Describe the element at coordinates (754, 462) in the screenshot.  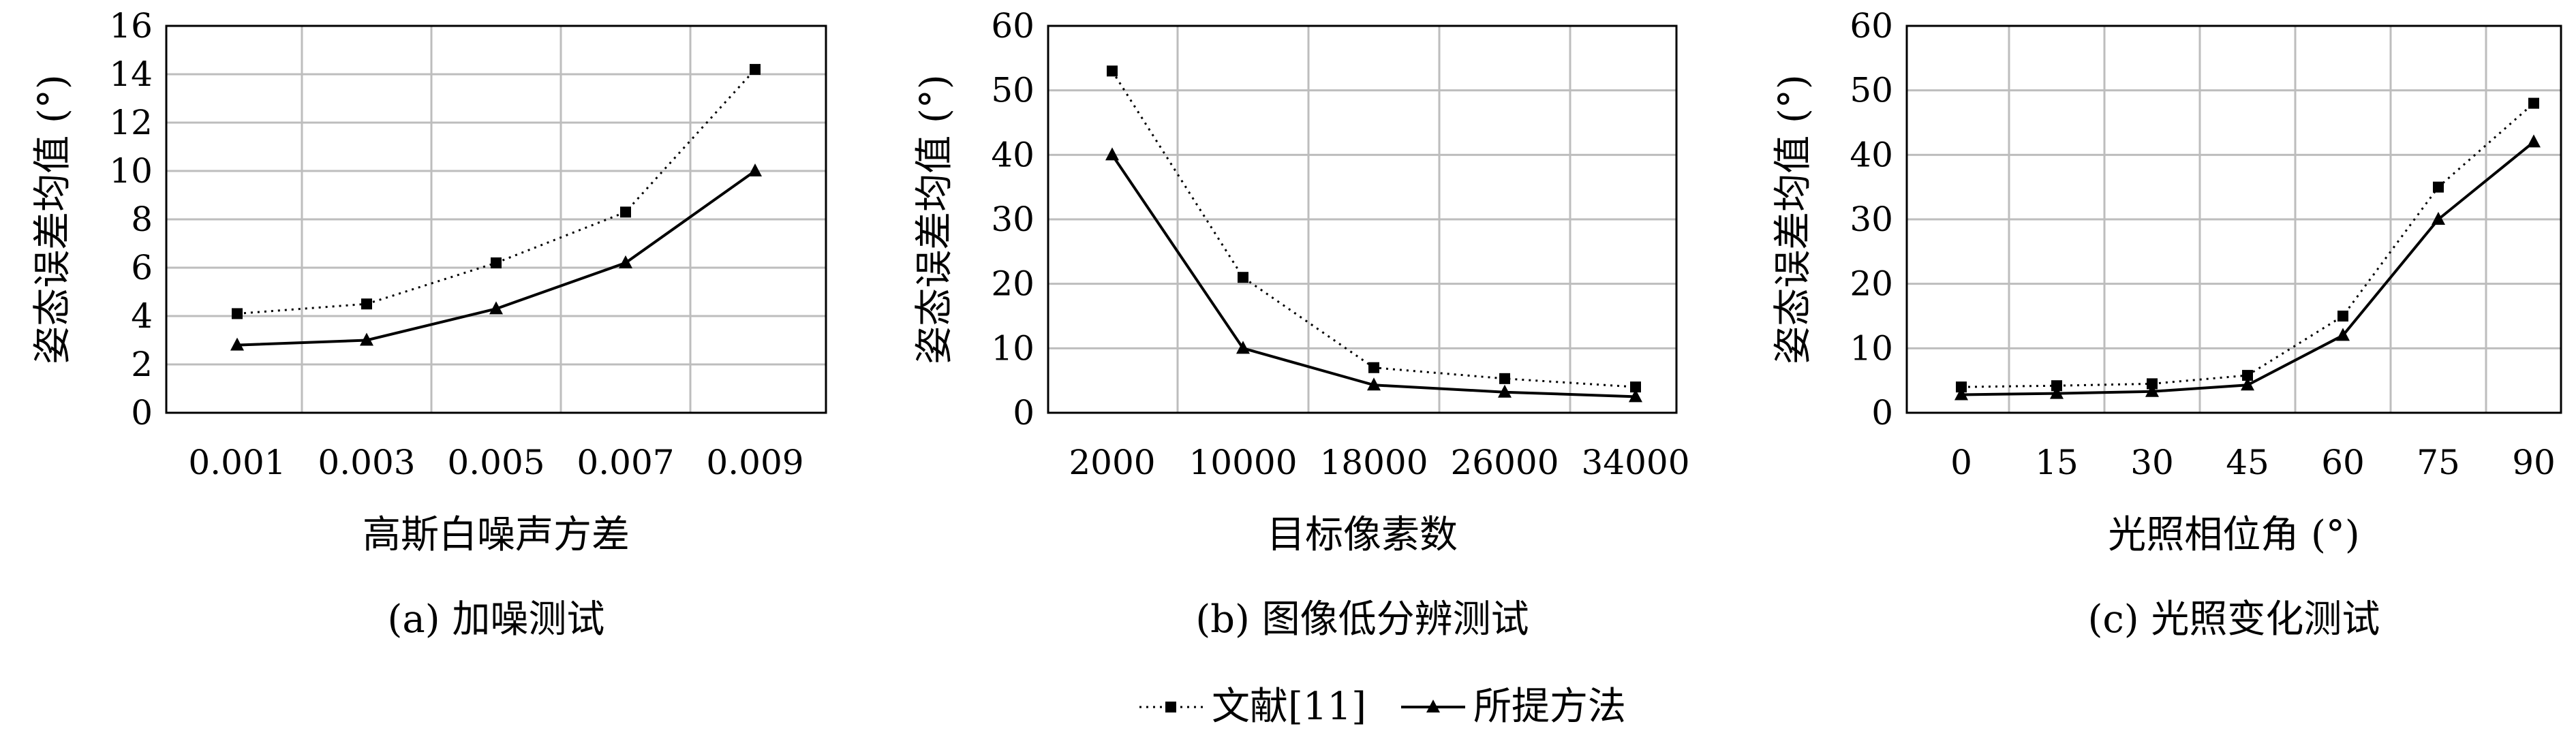
I see `x-tick-label: 0.009` at that location.